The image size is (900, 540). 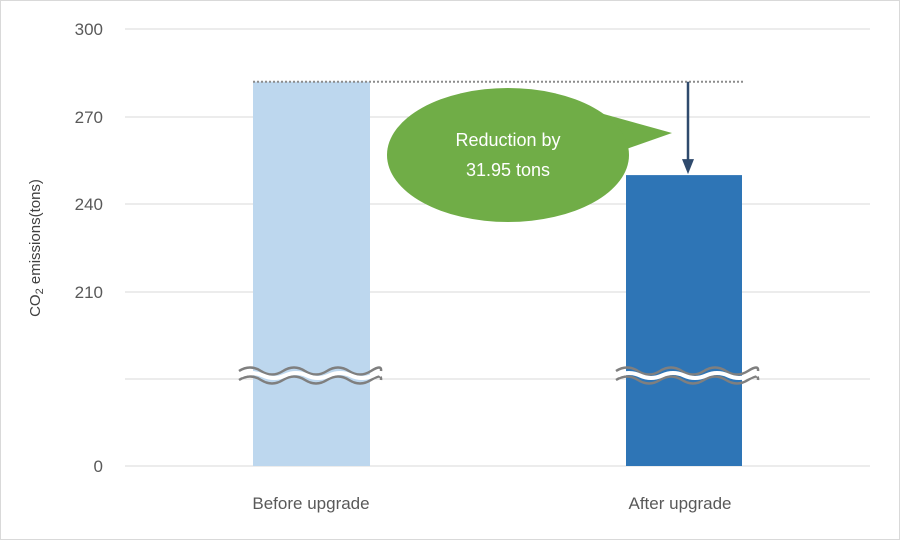 I want to click on bar-before-upgrade, so click(x=311, y=273).